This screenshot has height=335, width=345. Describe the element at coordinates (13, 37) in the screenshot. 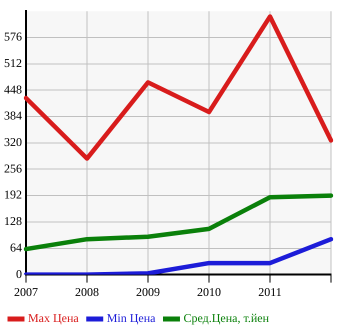

I see `y-tick-label: 576` at that location.